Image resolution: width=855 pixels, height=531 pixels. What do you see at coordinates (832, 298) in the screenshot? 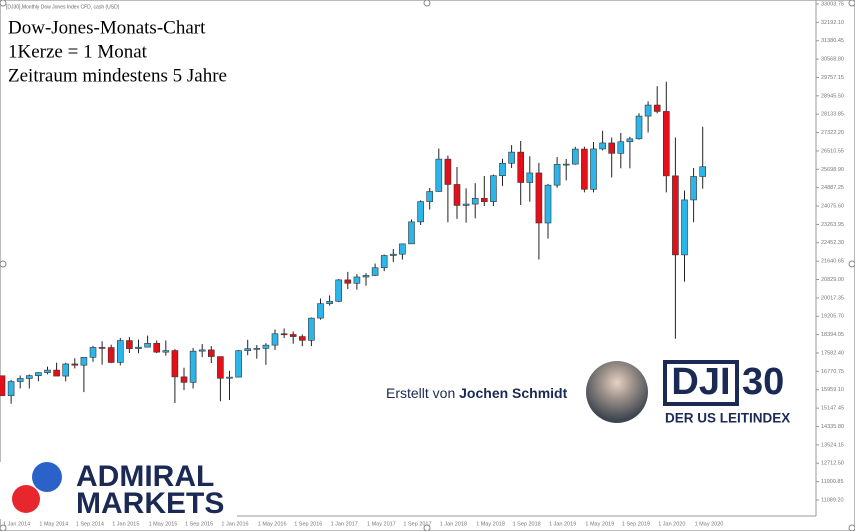
I see `y-tick-label: 20017.35` at bounding box center [832, 298].